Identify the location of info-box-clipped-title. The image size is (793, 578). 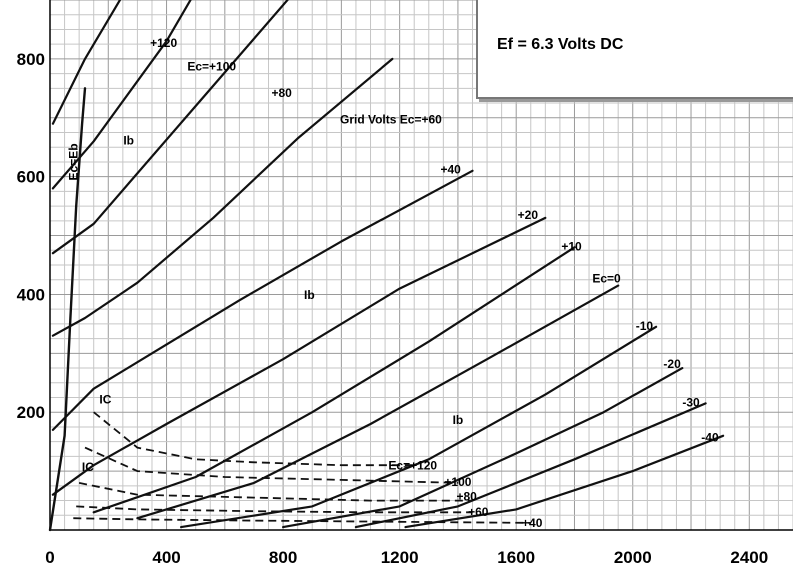
(545, 1).